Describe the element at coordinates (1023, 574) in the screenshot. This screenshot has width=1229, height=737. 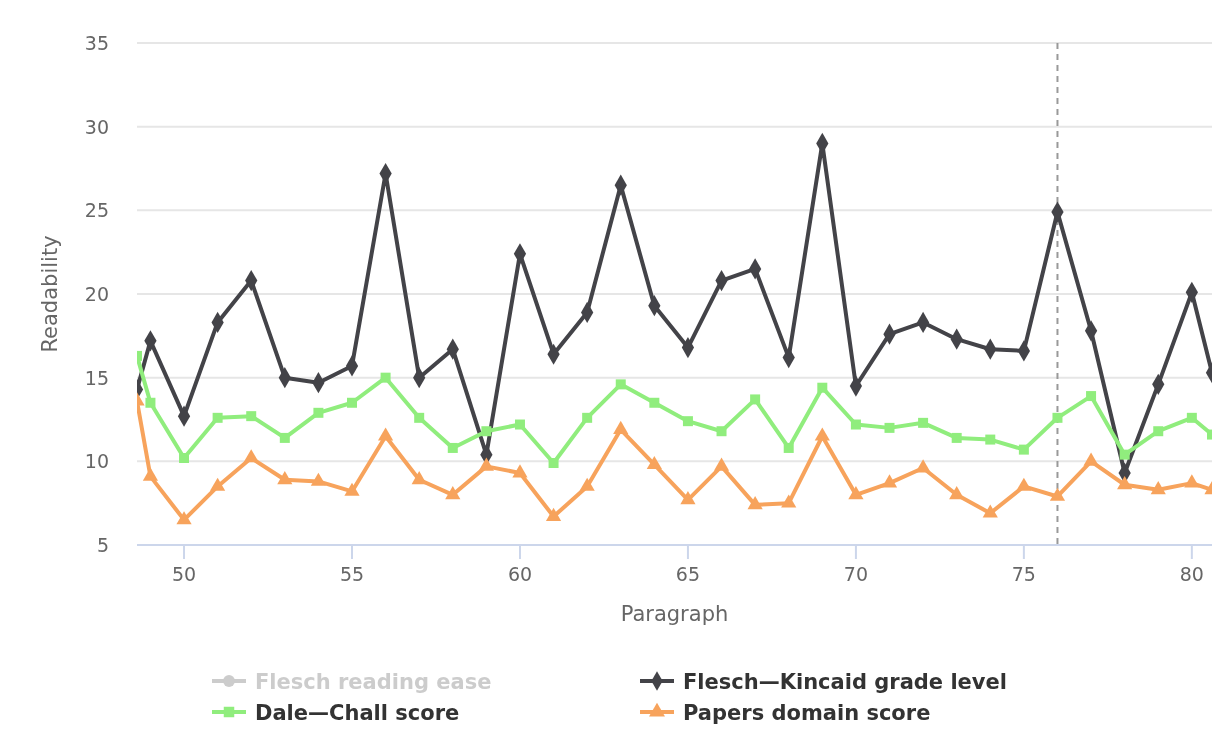
I see `x-tick-label: 75` at that location.